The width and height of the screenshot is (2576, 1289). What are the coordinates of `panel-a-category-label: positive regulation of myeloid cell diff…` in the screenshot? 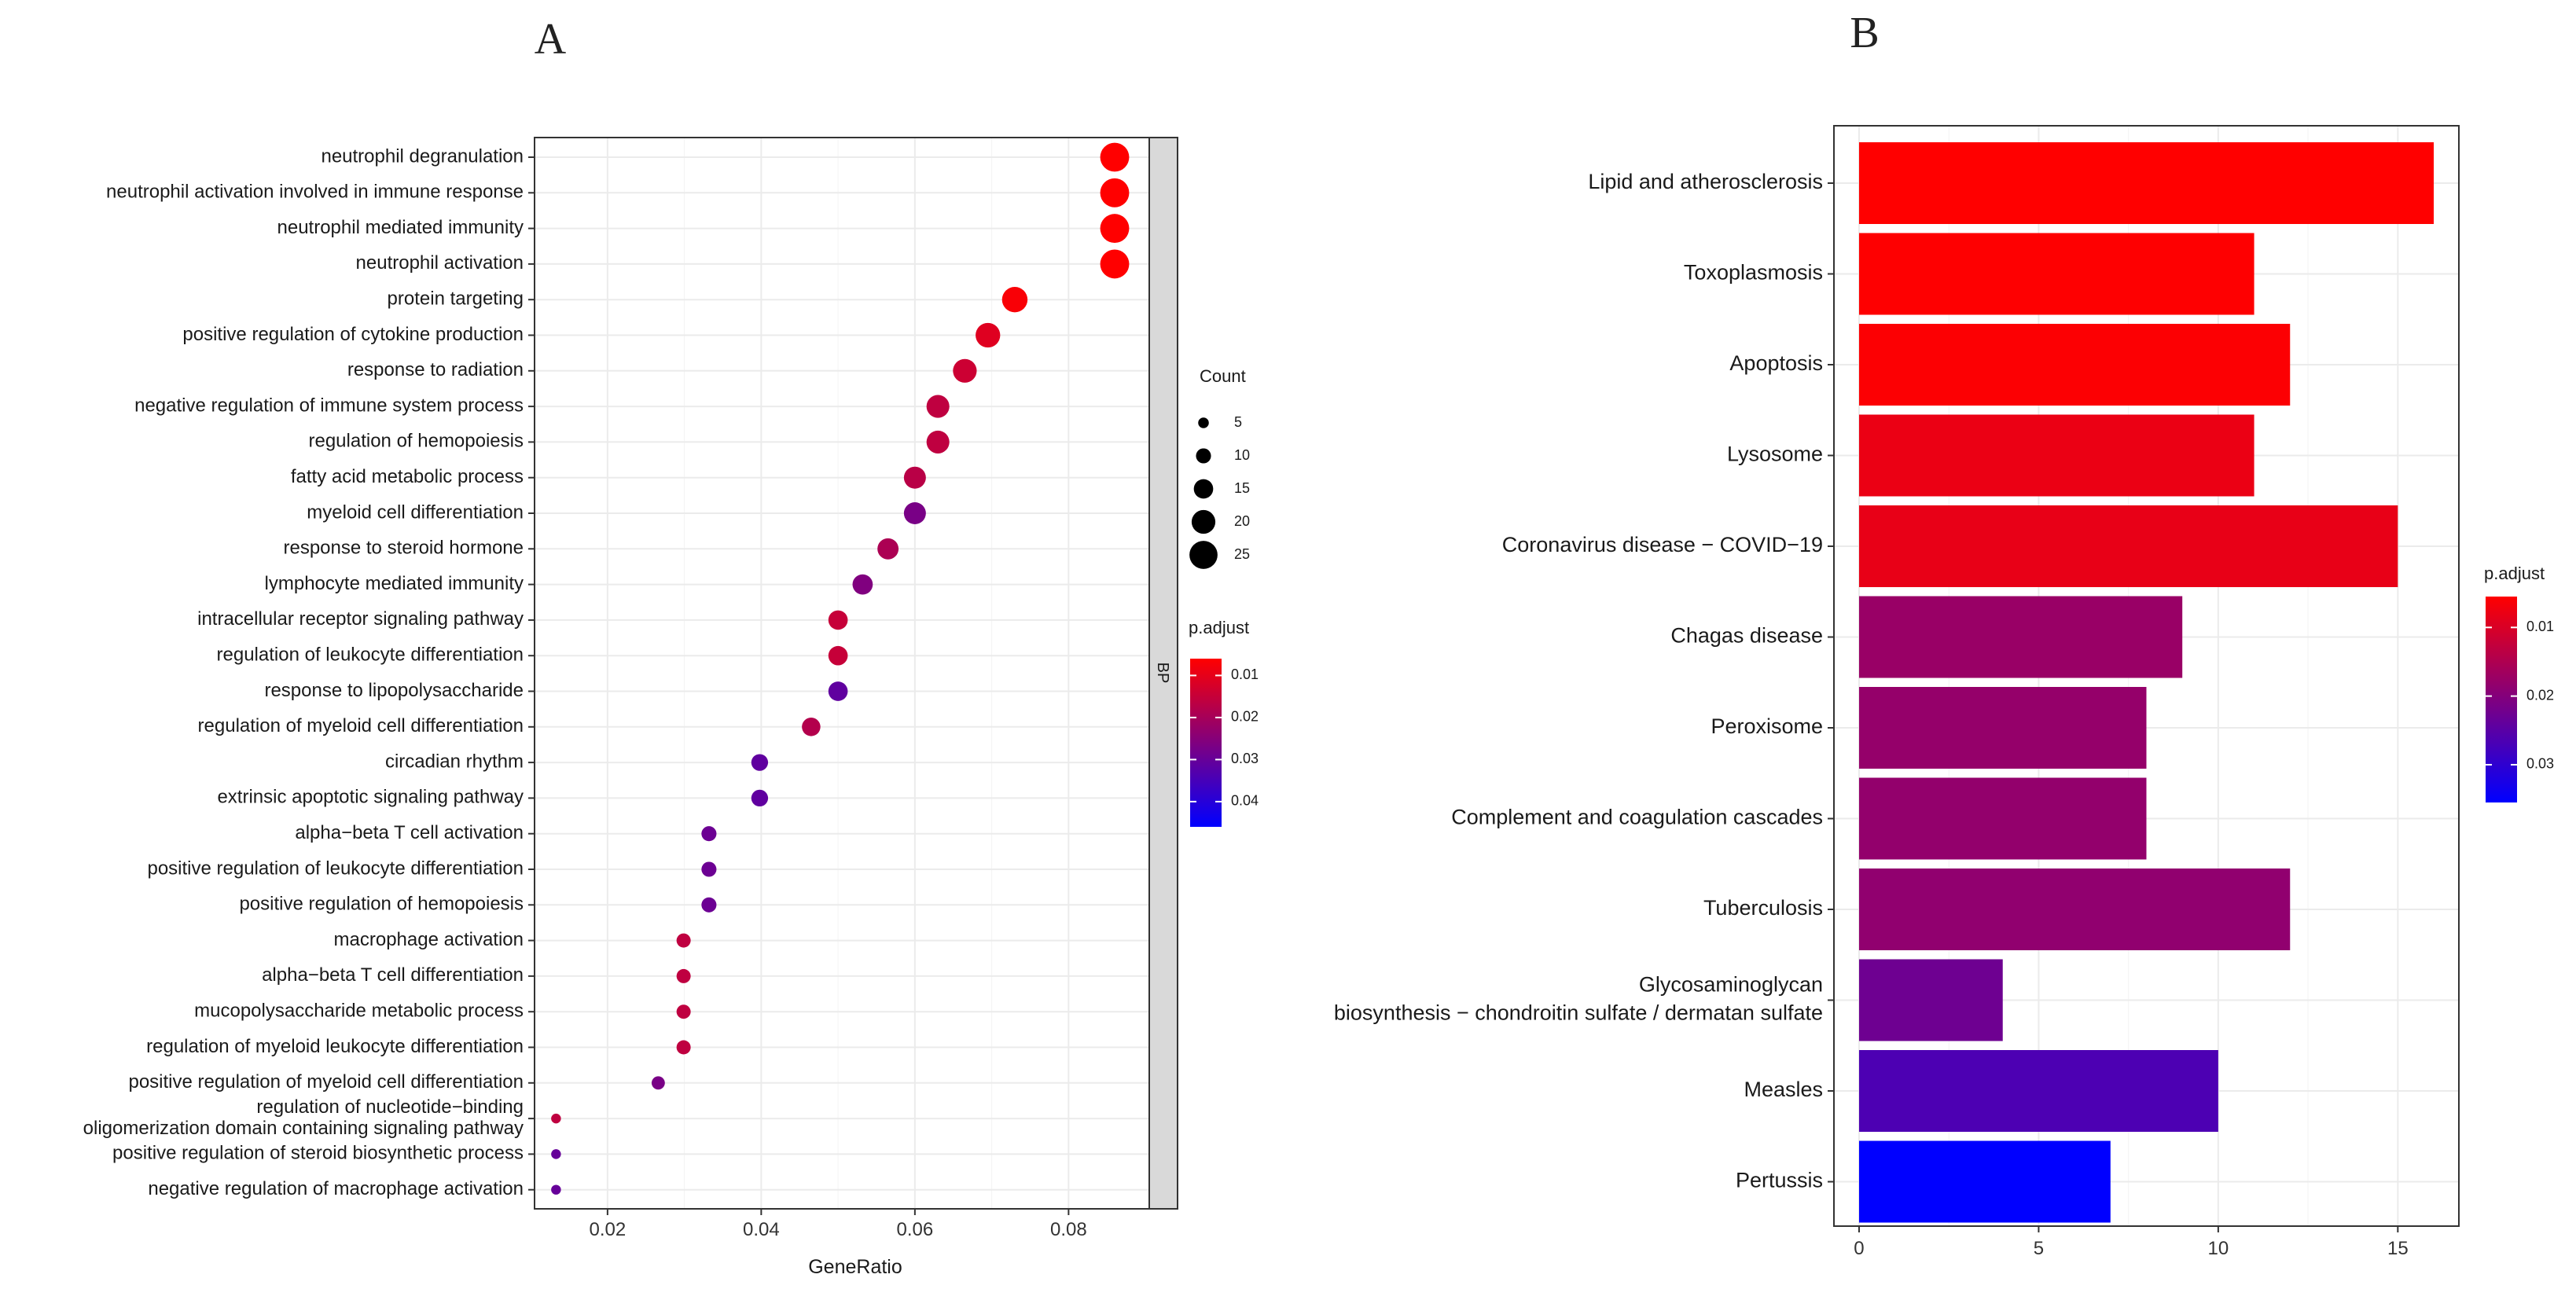 It's located at (326, 1082).